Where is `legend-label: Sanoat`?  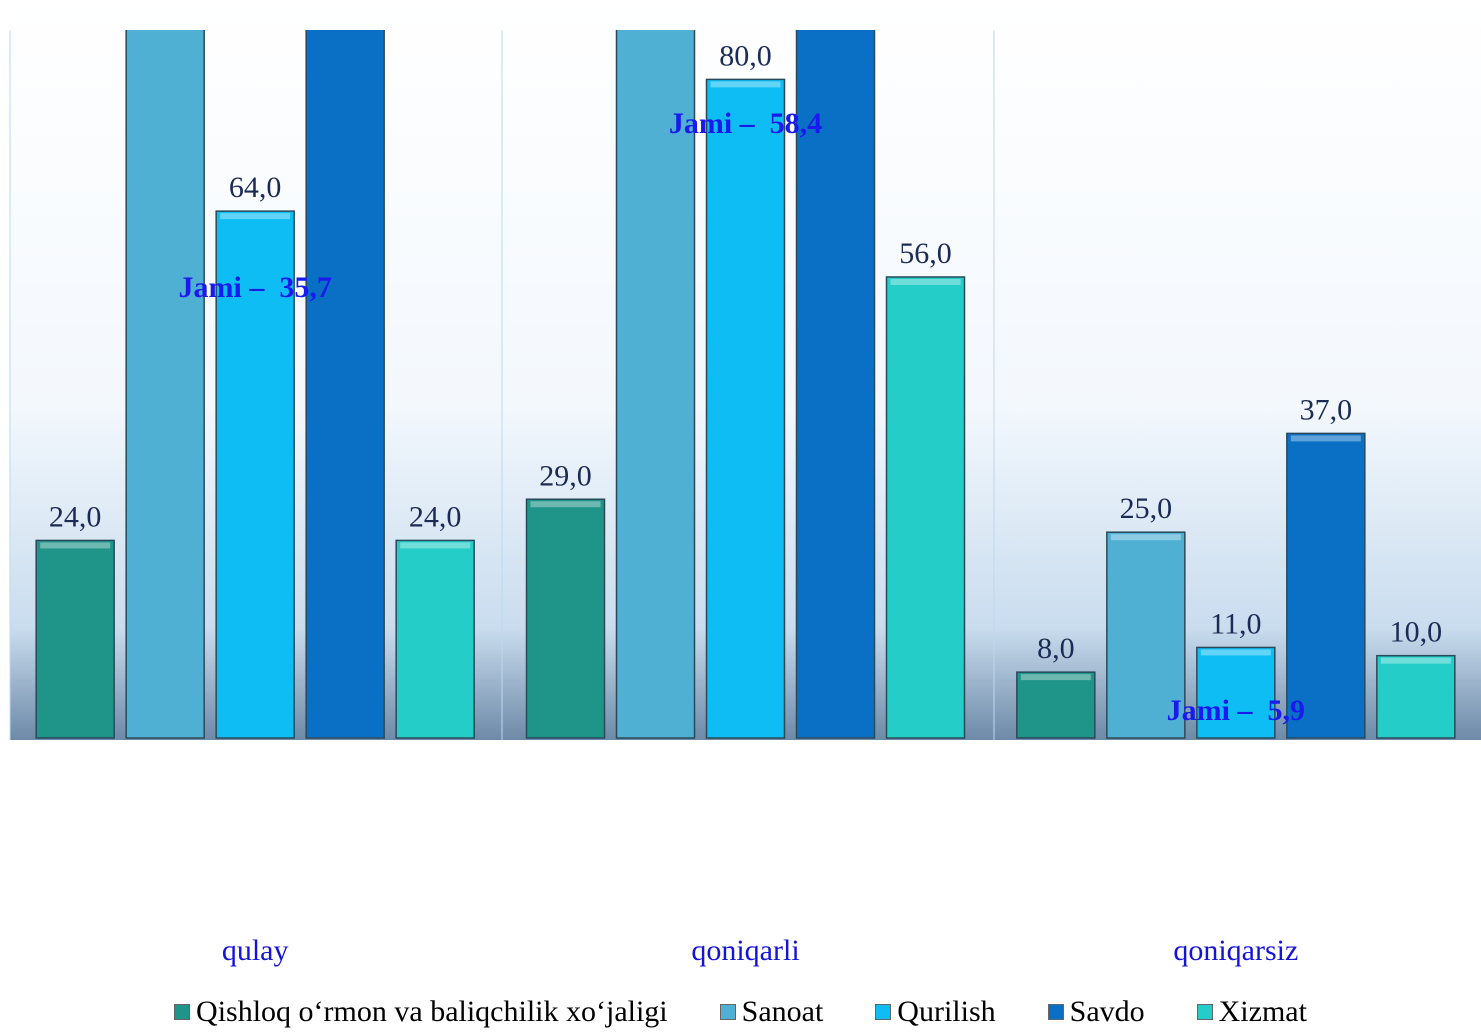
legend-label: Sanoat is located at coordinates (782, 1011).